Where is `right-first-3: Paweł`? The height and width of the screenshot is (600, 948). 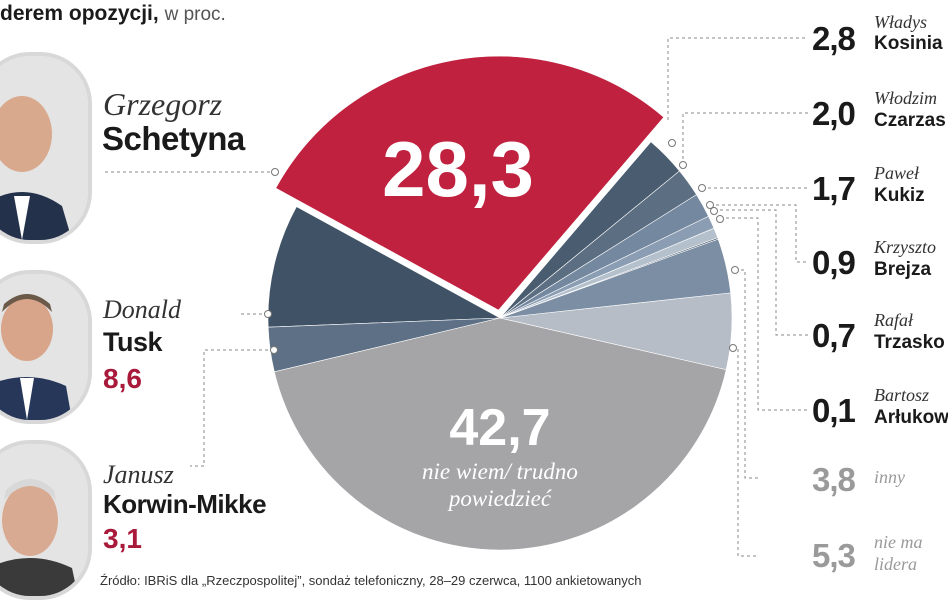 right-first-3: Paweł is located at coordinates (896, 173).